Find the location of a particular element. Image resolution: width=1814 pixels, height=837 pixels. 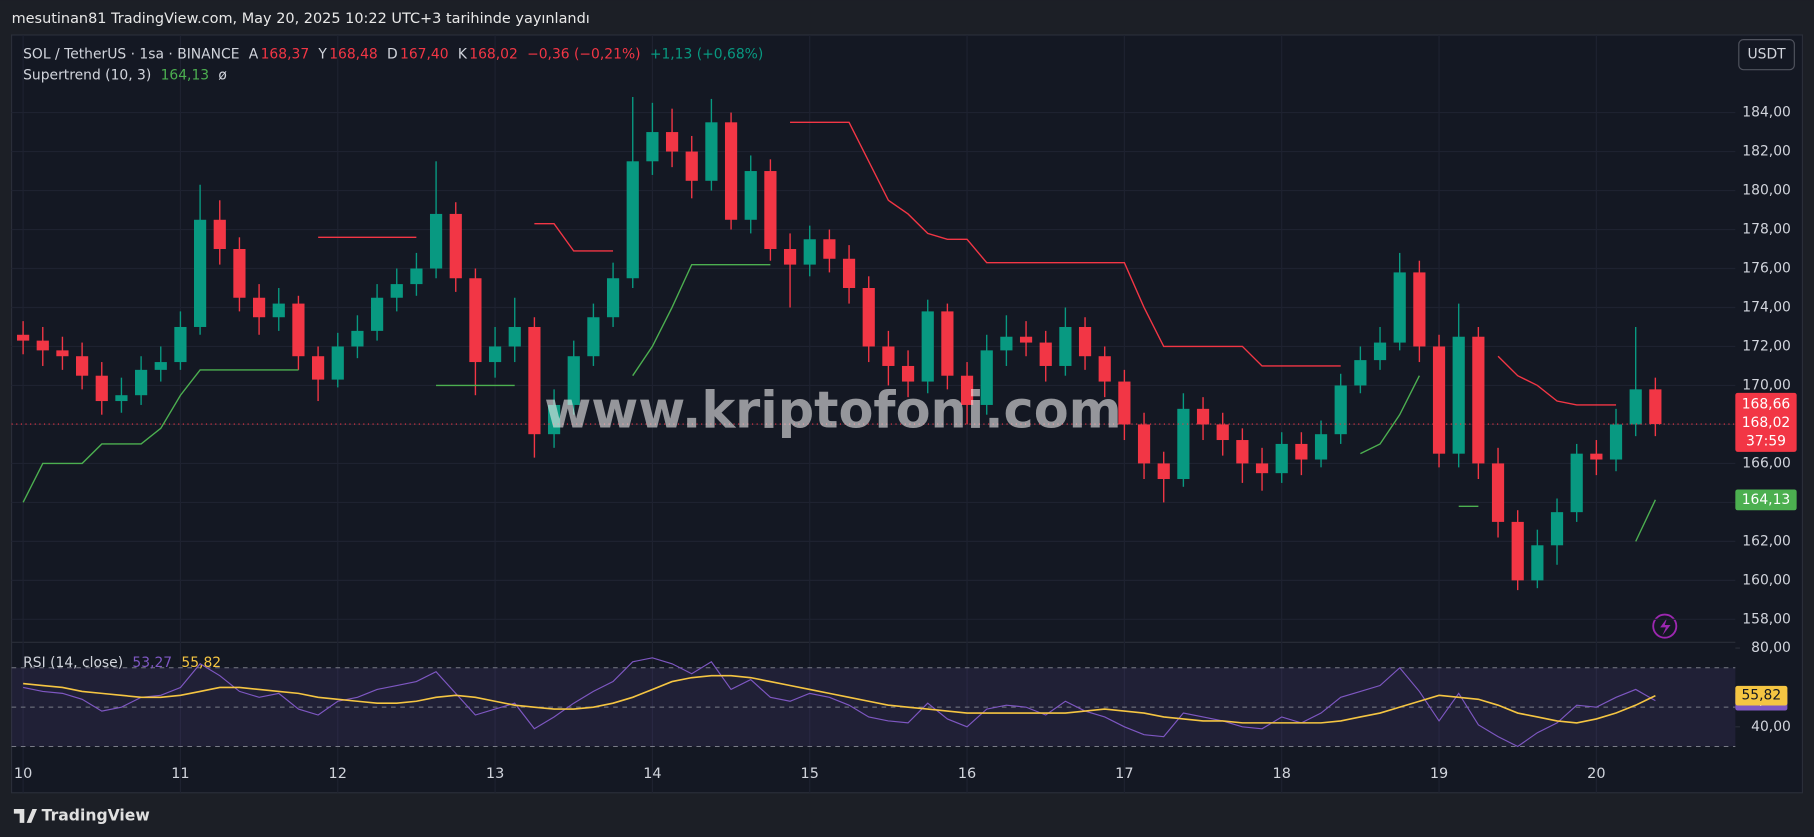

alert-bolt is located at coordinates (1665, 627).